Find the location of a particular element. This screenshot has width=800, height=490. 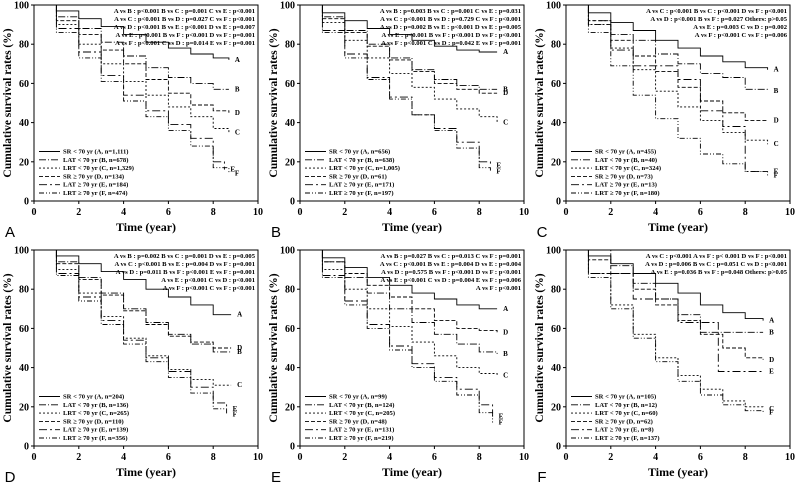

legend-entry: LAT ≥ 70 yr (E, n=8) is located at coordinates (624, 430).